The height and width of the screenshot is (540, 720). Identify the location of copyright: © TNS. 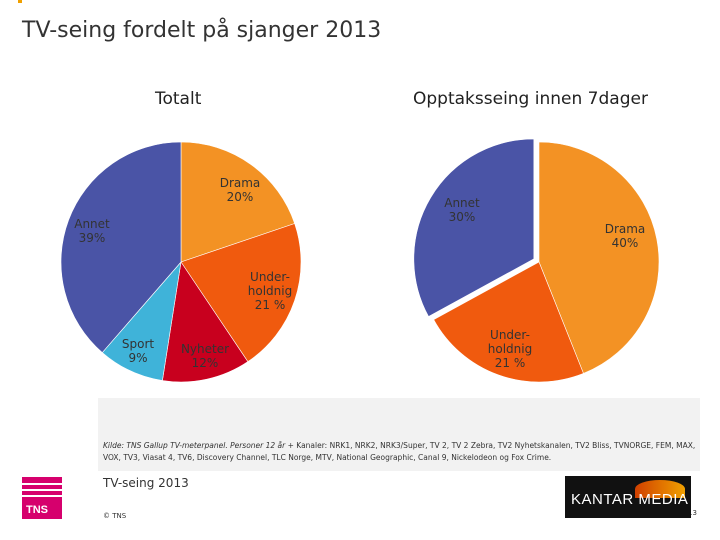
(115, 516).